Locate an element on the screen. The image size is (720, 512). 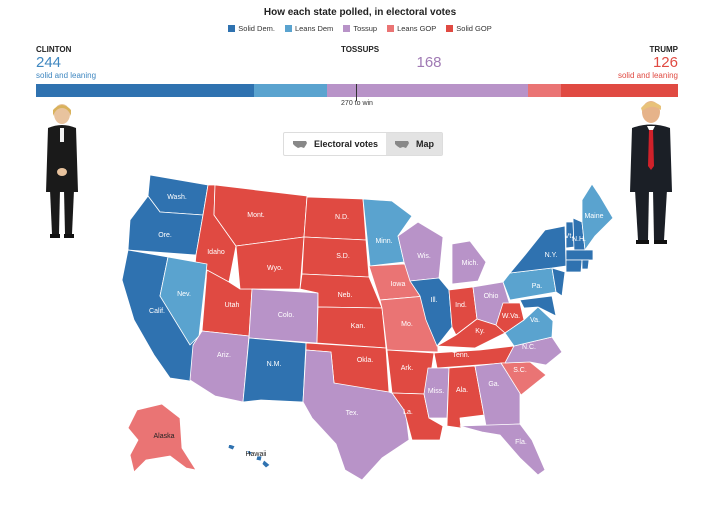
state-label: W.Va. is located at coordinates (511, 316).